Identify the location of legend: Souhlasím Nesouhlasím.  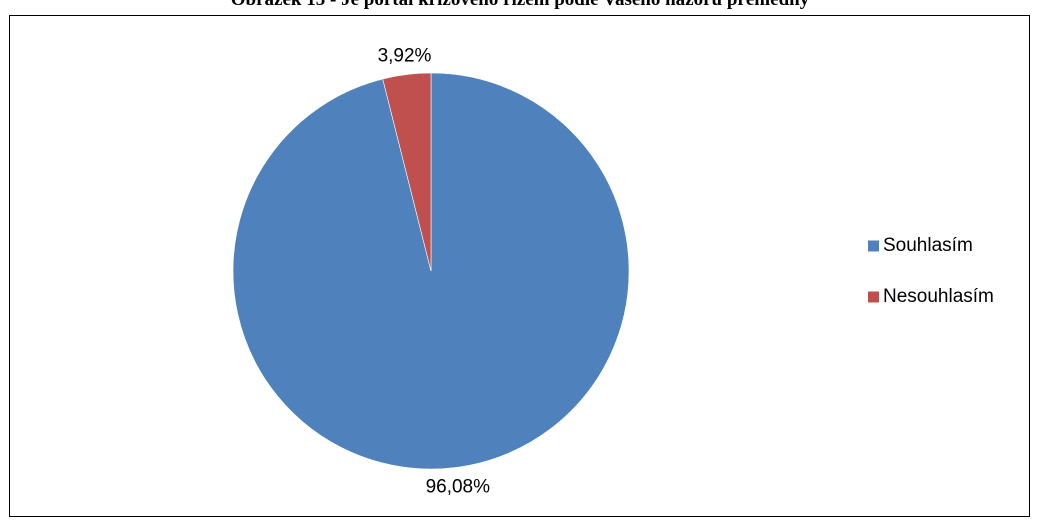
(931, 271).